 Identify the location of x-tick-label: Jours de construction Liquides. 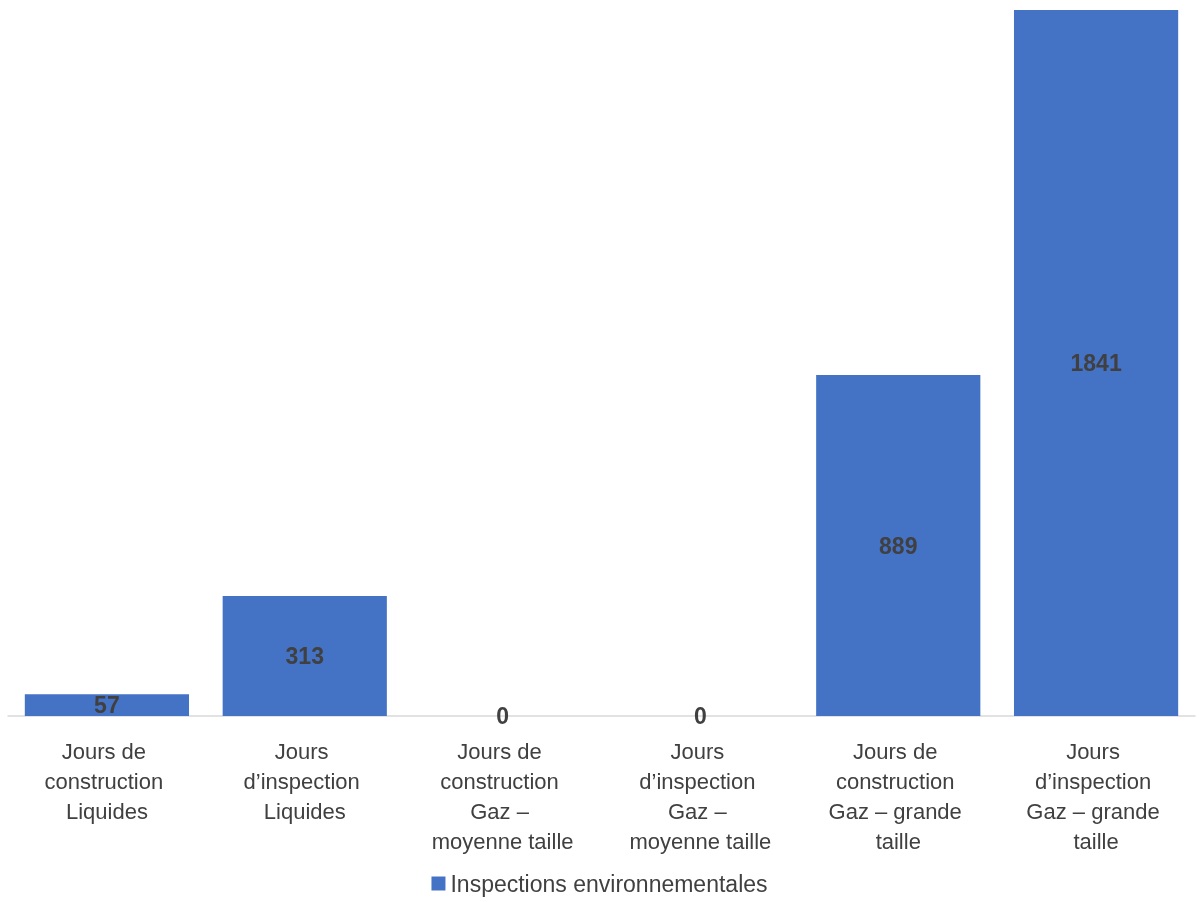
(107, 781).